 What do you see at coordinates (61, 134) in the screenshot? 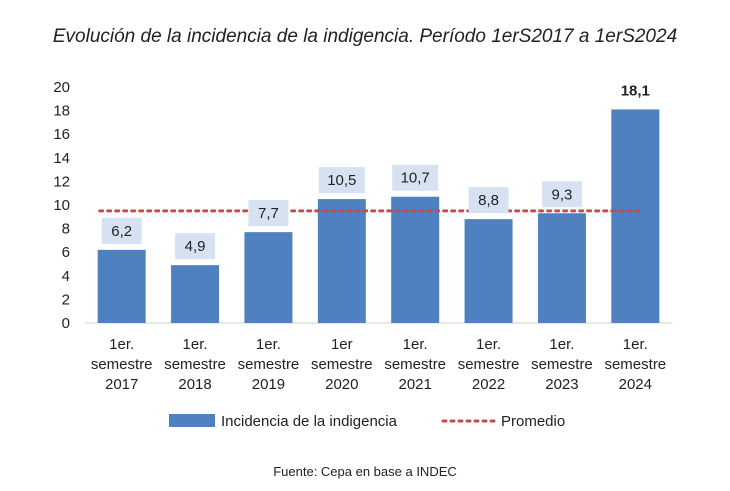
I see `y-tick-label: 16` at bounding box center [61, 134].